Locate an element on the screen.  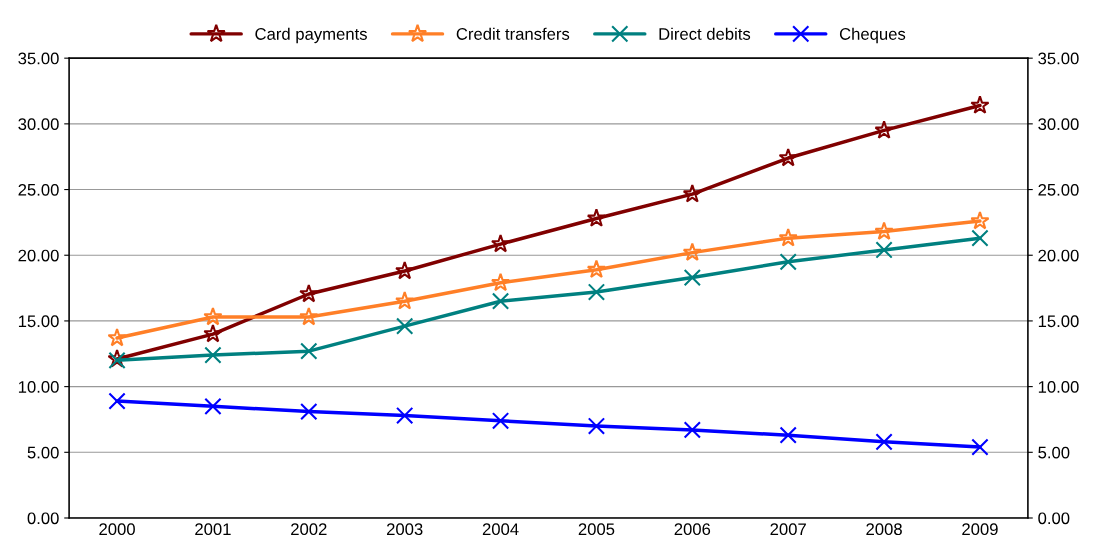
y2-tick-label: 10.00 is located at coordinates (1058, 387).